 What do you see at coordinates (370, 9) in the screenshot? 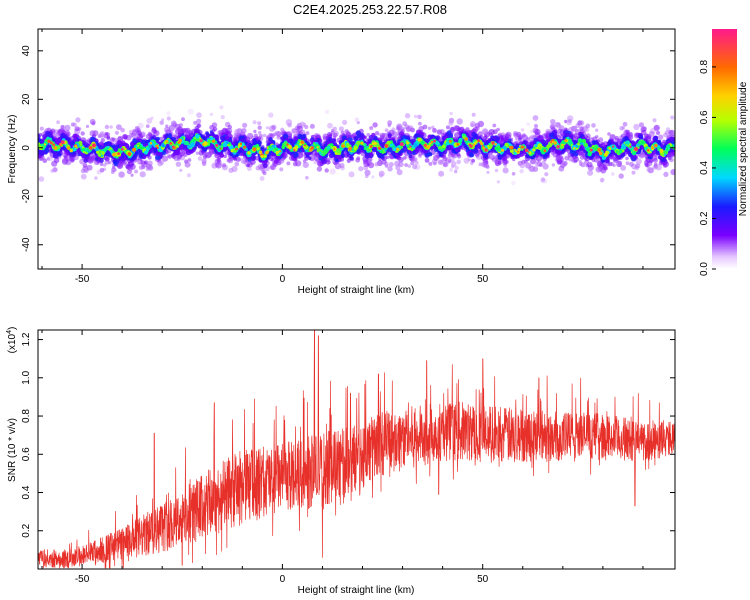
I see `chart-title: C2E4.2025.253.22.57.R08` at bounding box center [370, 9].